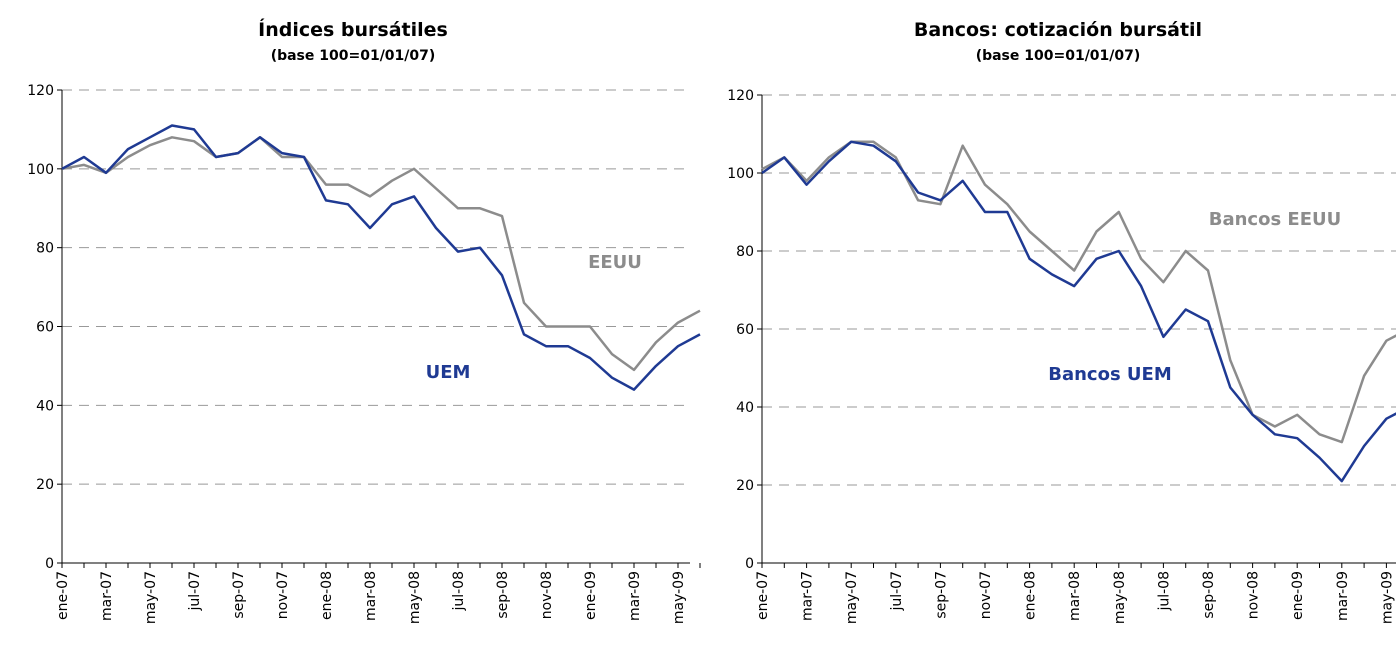  What do you see at coordinates (353, 29) in the screenshot?
I see `chart-title: Índices bursátiles` at bounding box center [353, 29].